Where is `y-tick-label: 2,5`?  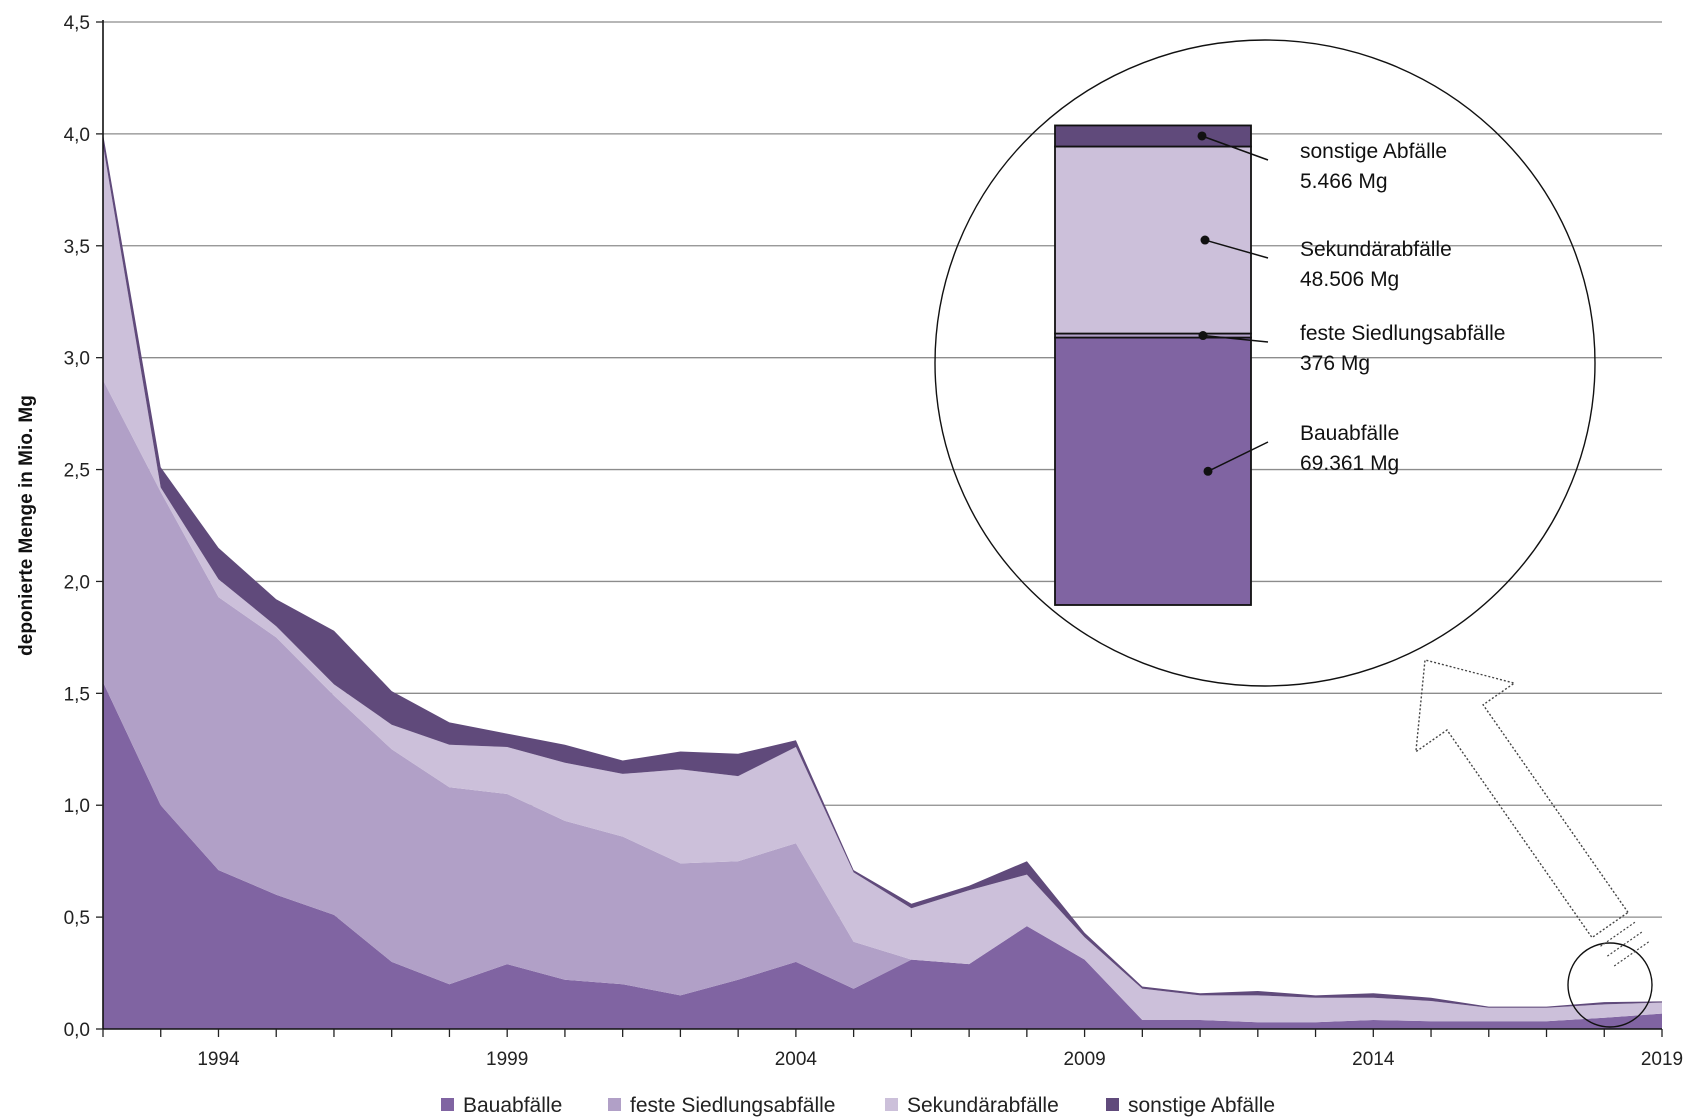 y-tick-label: 2,5 is located at coordinates (77, 471).